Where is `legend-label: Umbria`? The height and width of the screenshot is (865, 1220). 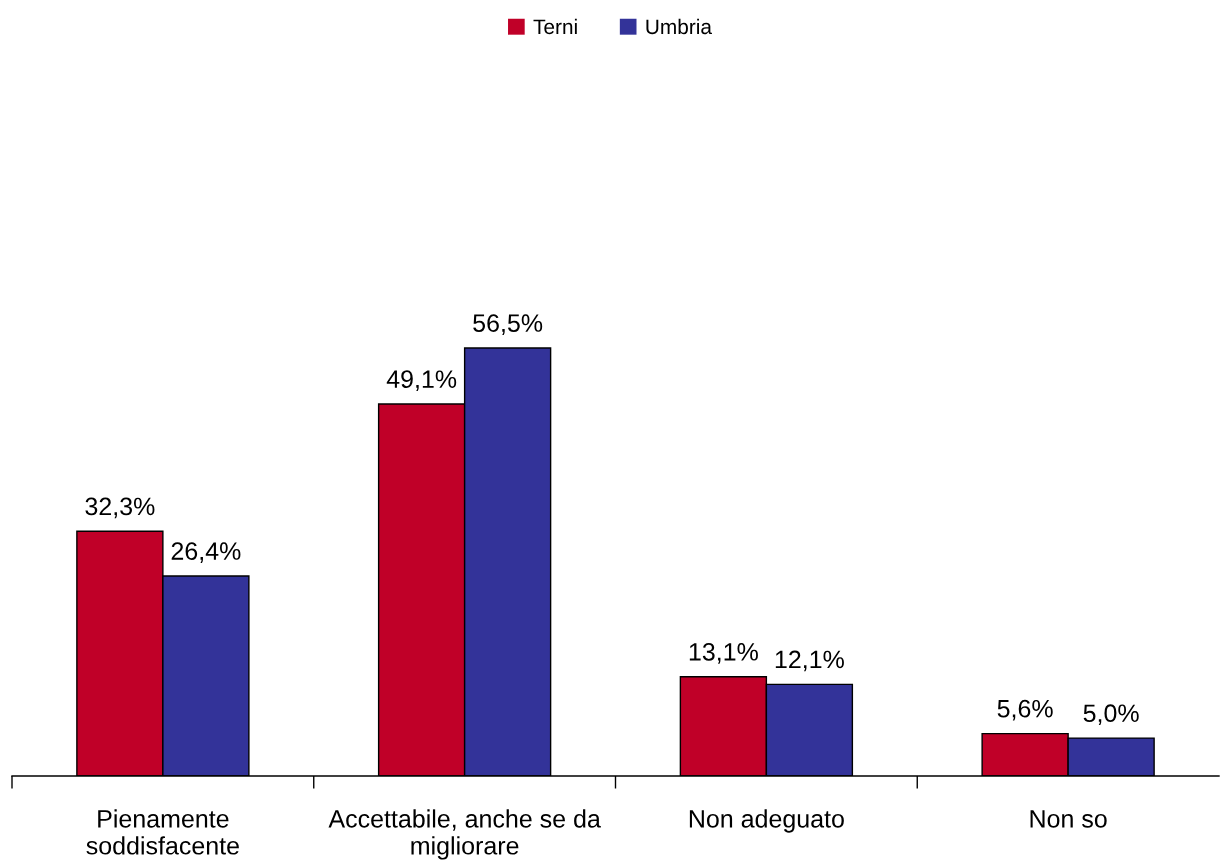
legend-label: Umbria is located at coordinates (679, 26).